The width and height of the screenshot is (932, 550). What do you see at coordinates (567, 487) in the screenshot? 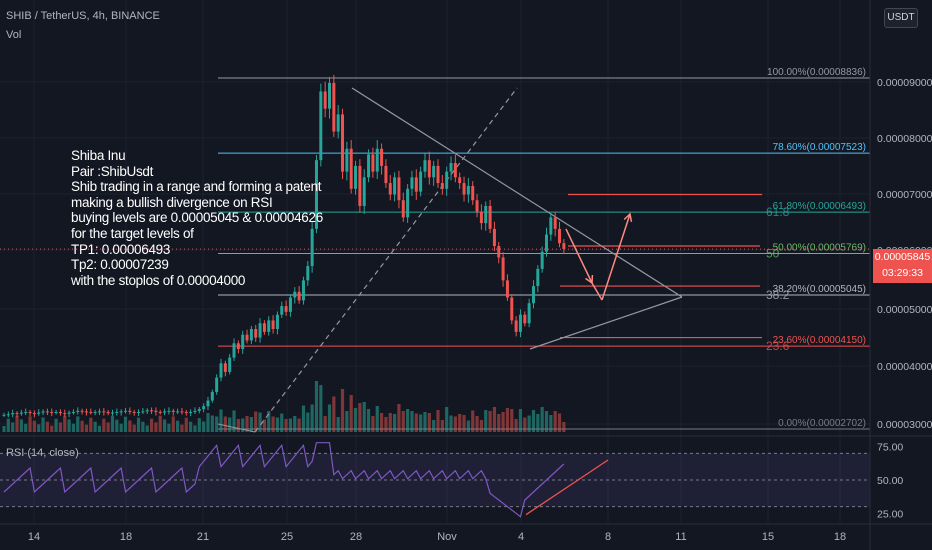
I see `rsi-divergence-line` at bounding box center [567, 487].